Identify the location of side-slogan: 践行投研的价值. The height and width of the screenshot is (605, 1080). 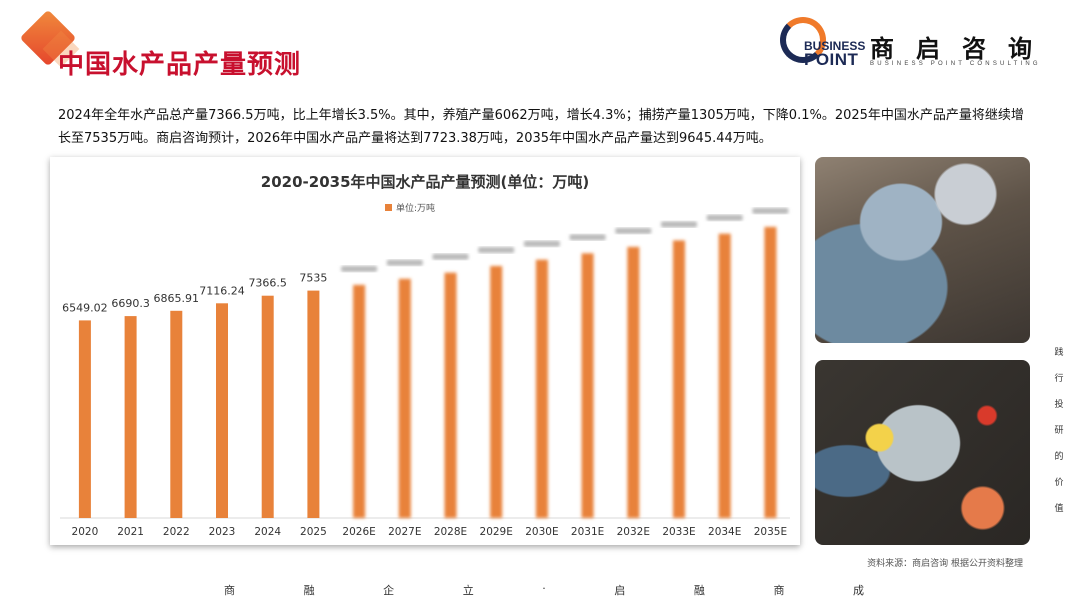
(1059, 431).